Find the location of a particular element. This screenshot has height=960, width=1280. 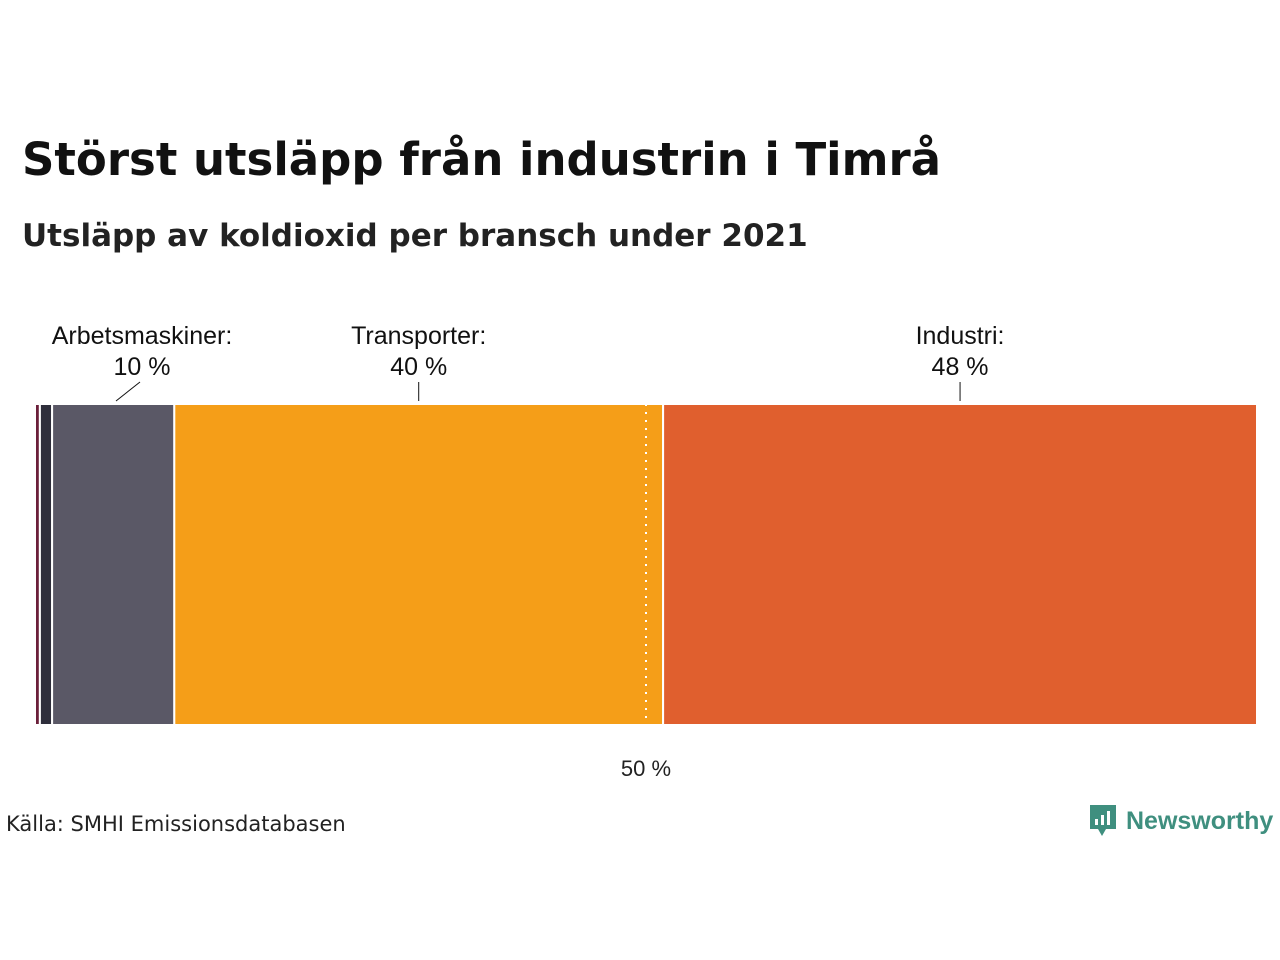

bar-segment-transporter is located at coordinates (419, 564).